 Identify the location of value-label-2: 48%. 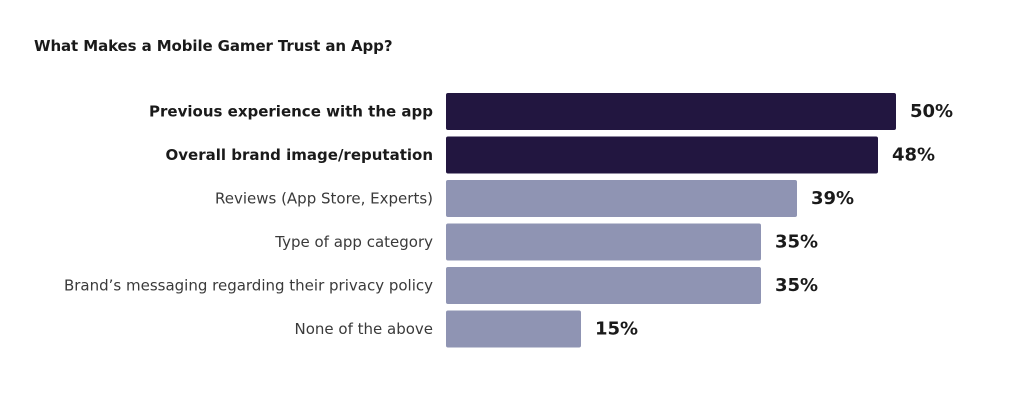
(913, 155).